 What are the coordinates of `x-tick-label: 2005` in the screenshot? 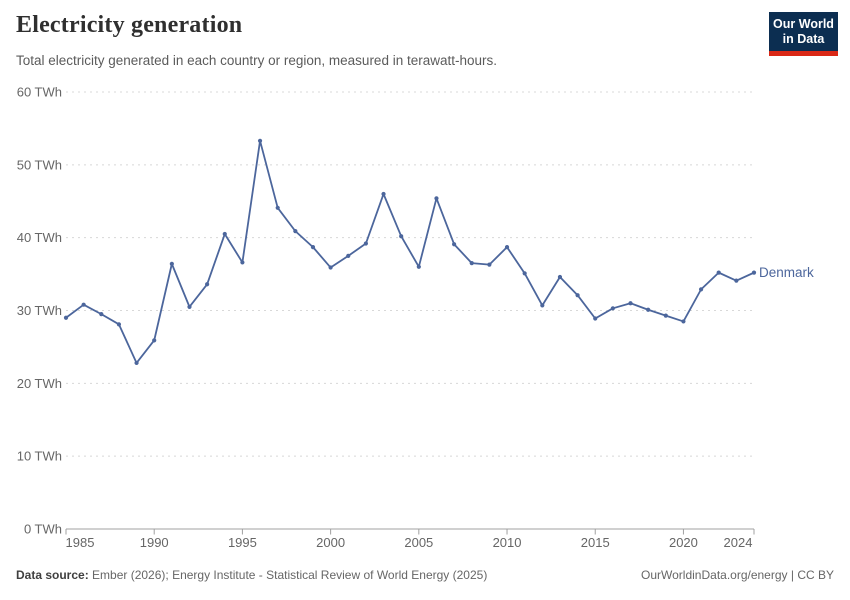 It's located at (418, 542).